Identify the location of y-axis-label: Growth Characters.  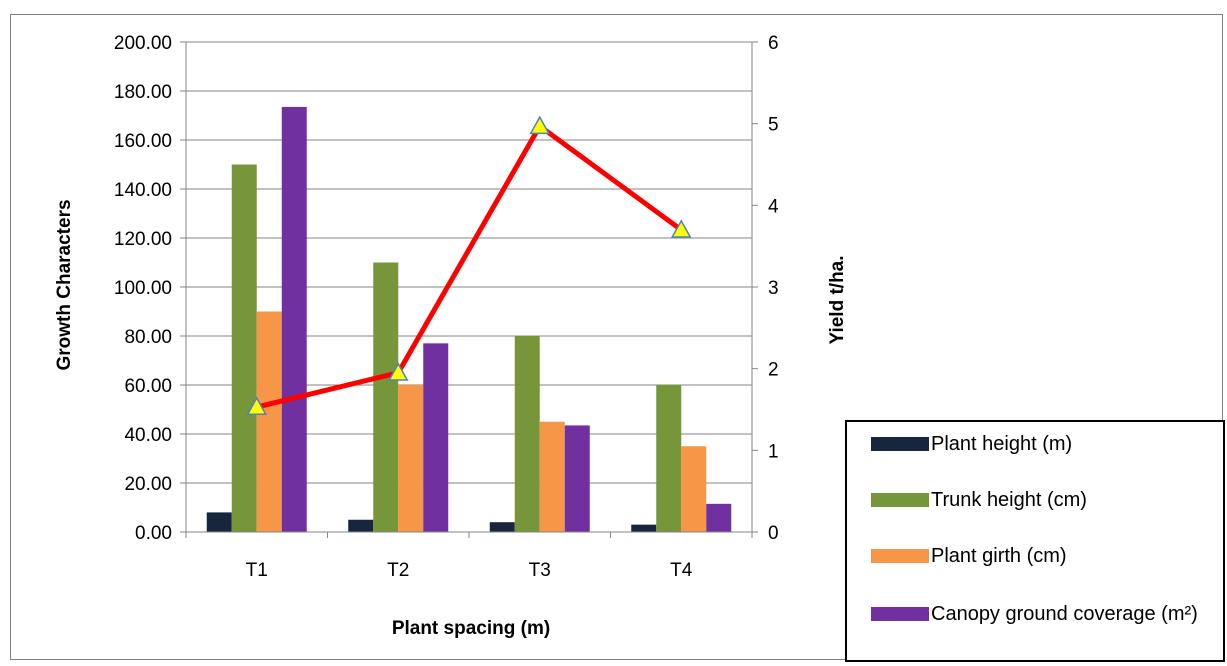
(64, 284).